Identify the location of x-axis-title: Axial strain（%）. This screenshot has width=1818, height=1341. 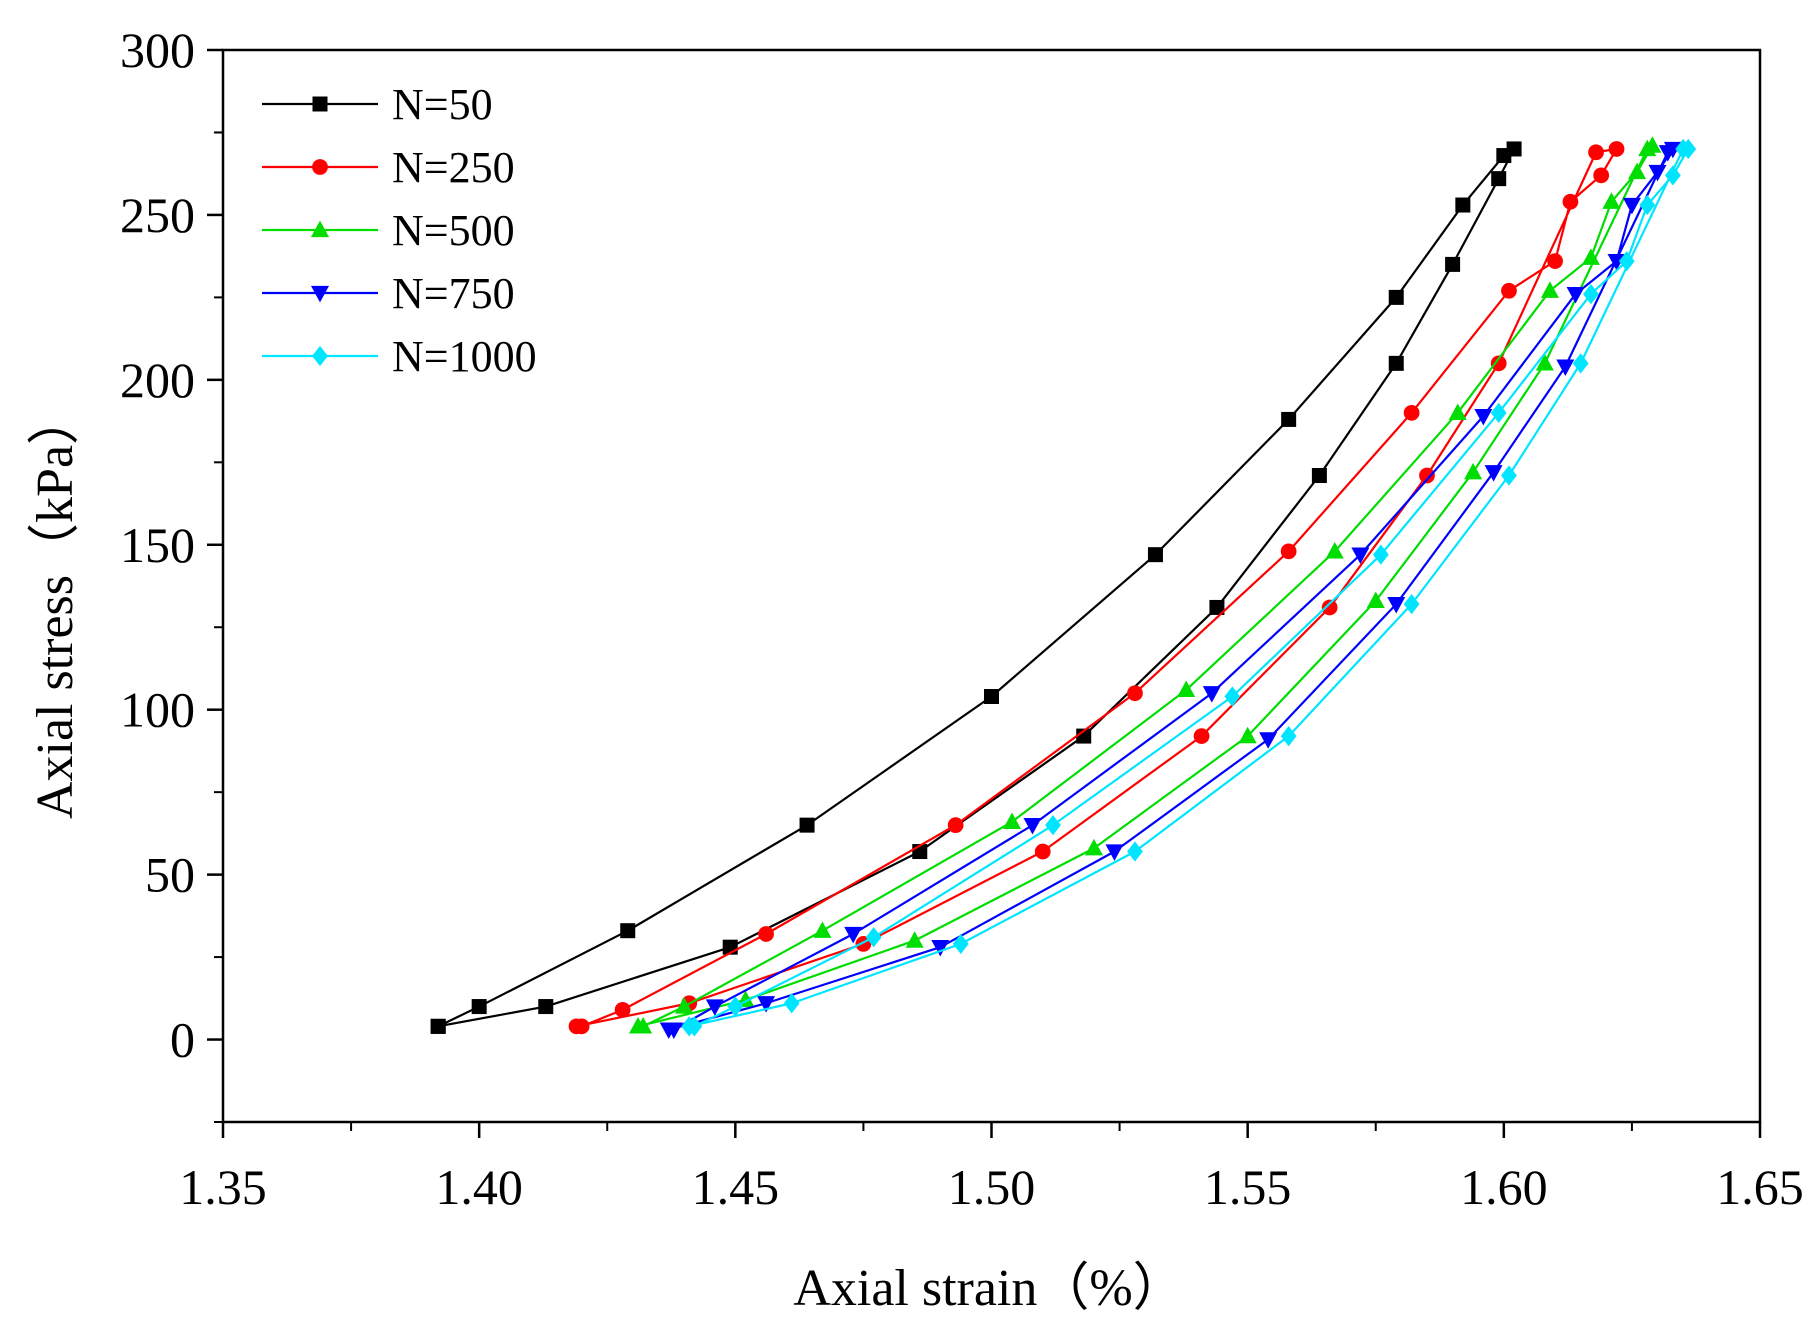
(988, 1288).